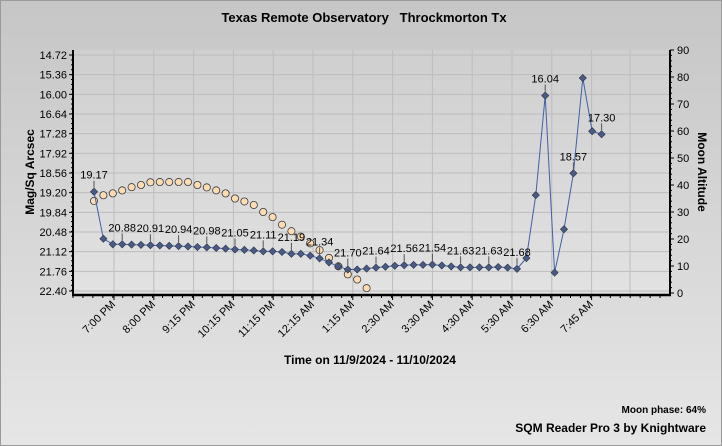  I want to click on y-tick-label: 21.76, so click(53, 272).